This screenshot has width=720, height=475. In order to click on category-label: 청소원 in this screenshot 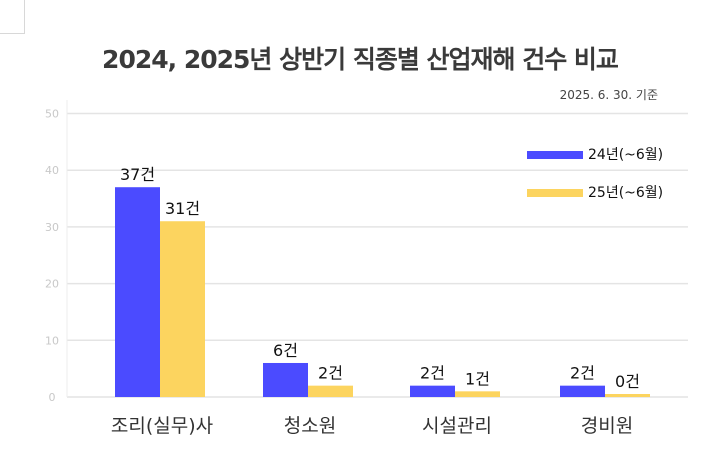, I will do `click(310, 426)`.